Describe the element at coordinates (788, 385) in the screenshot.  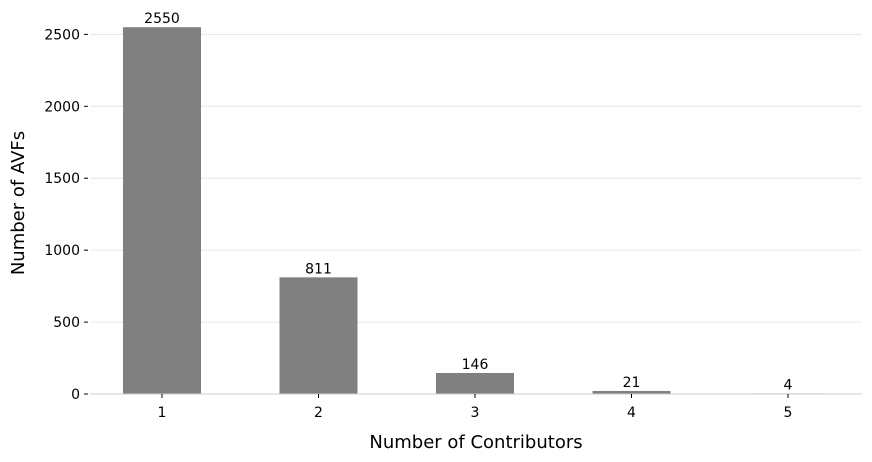
I see `data-label: 4` at that location.